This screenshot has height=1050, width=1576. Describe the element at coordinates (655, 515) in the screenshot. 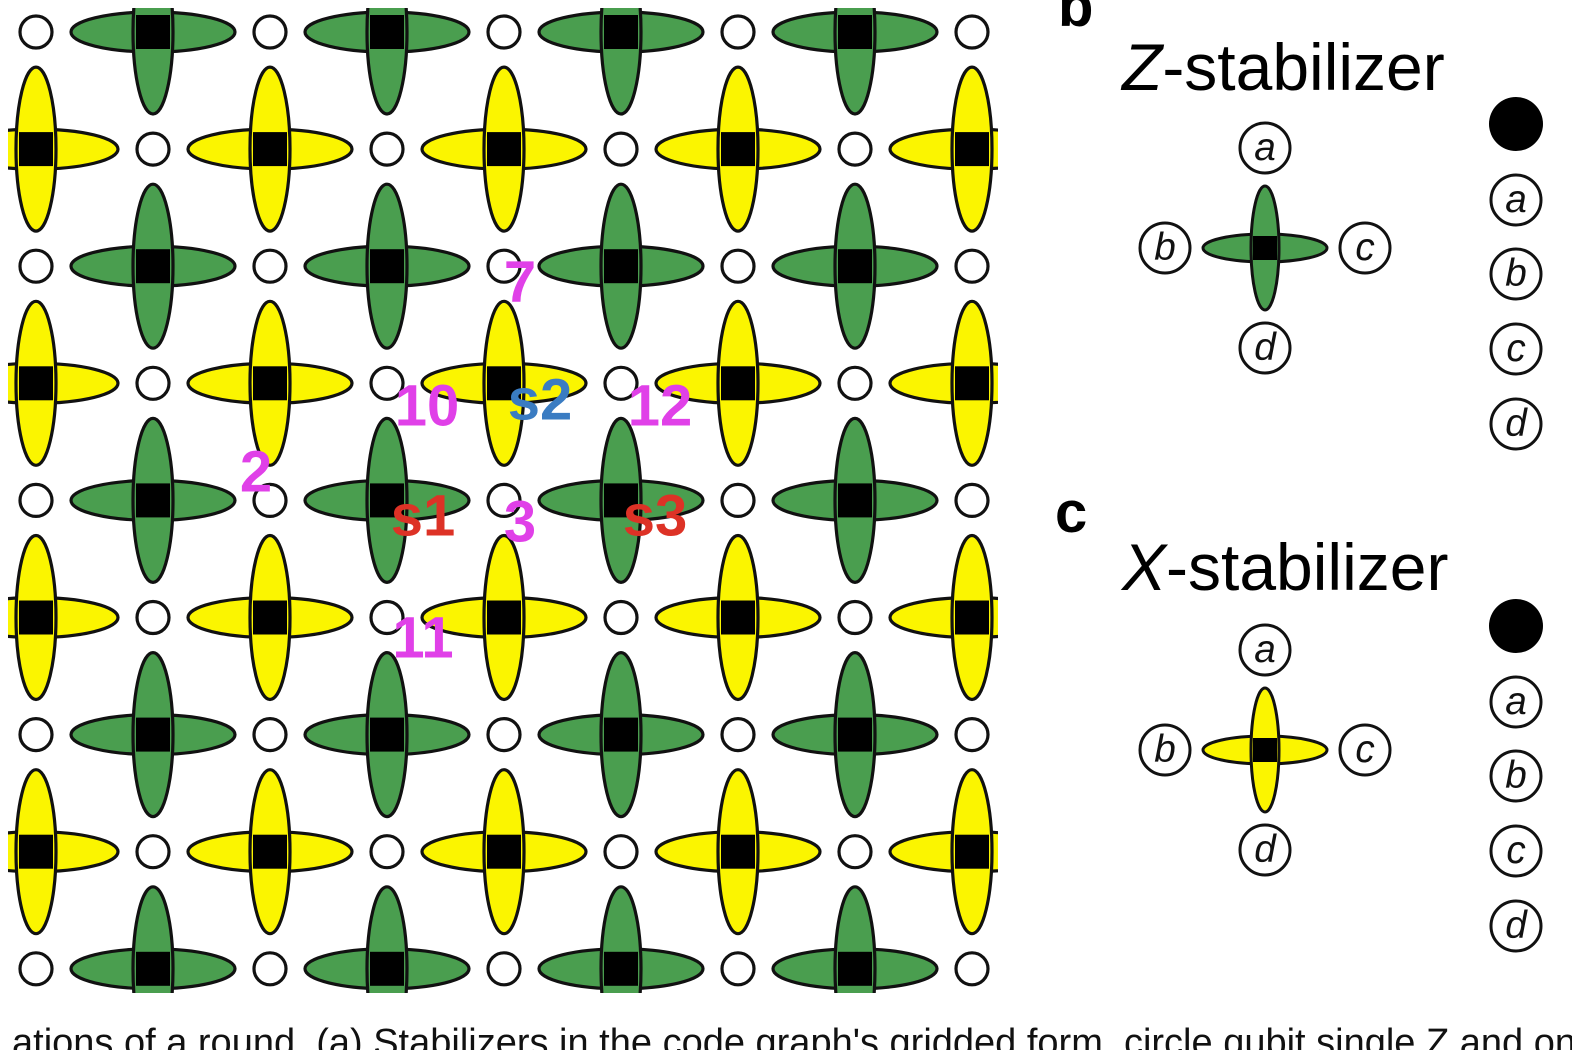

I see `lattice-label-s3: s3` at that location.